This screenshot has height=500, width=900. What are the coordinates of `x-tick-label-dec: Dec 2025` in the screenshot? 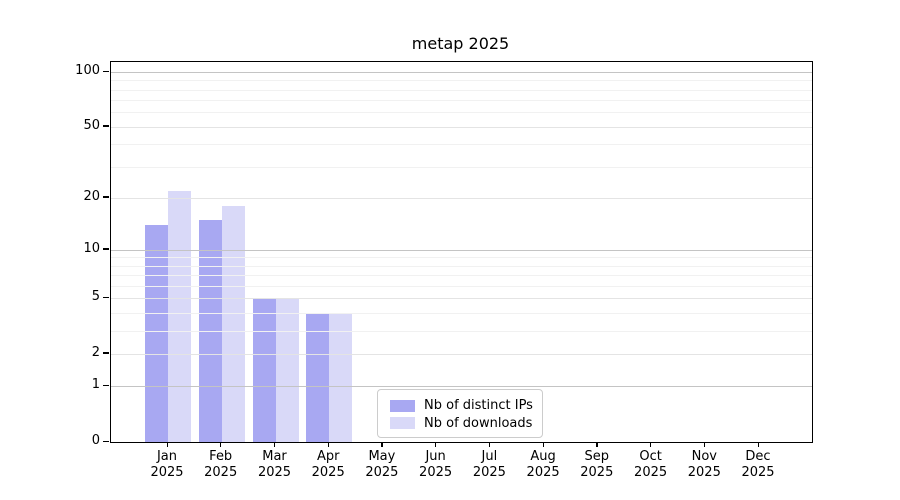 It's located at (758, 465).